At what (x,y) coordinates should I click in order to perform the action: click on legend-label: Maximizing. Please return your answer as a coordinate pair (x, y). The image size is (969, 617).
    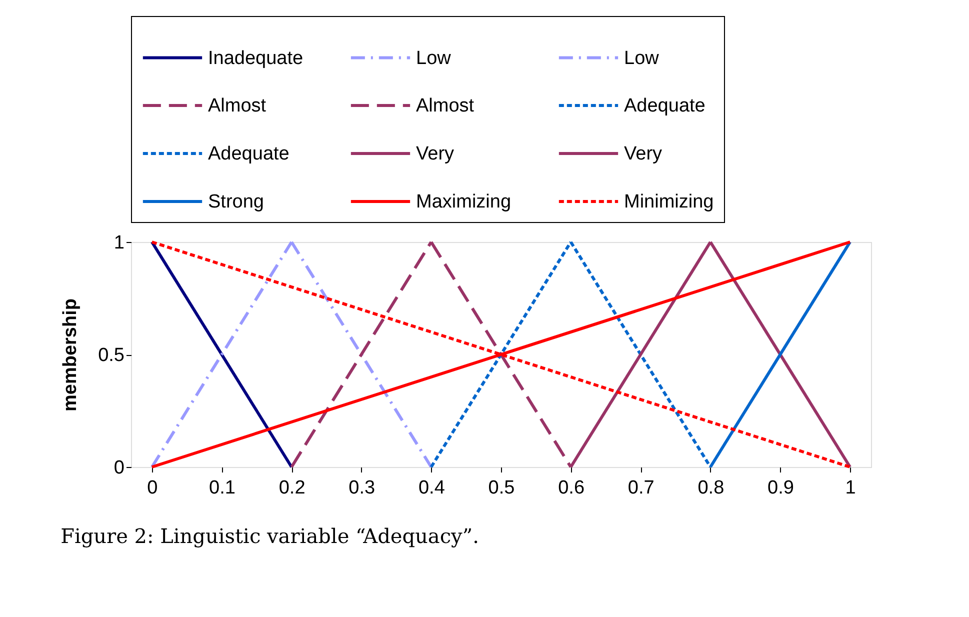
    Looking at the image, I should click on (464, 202).